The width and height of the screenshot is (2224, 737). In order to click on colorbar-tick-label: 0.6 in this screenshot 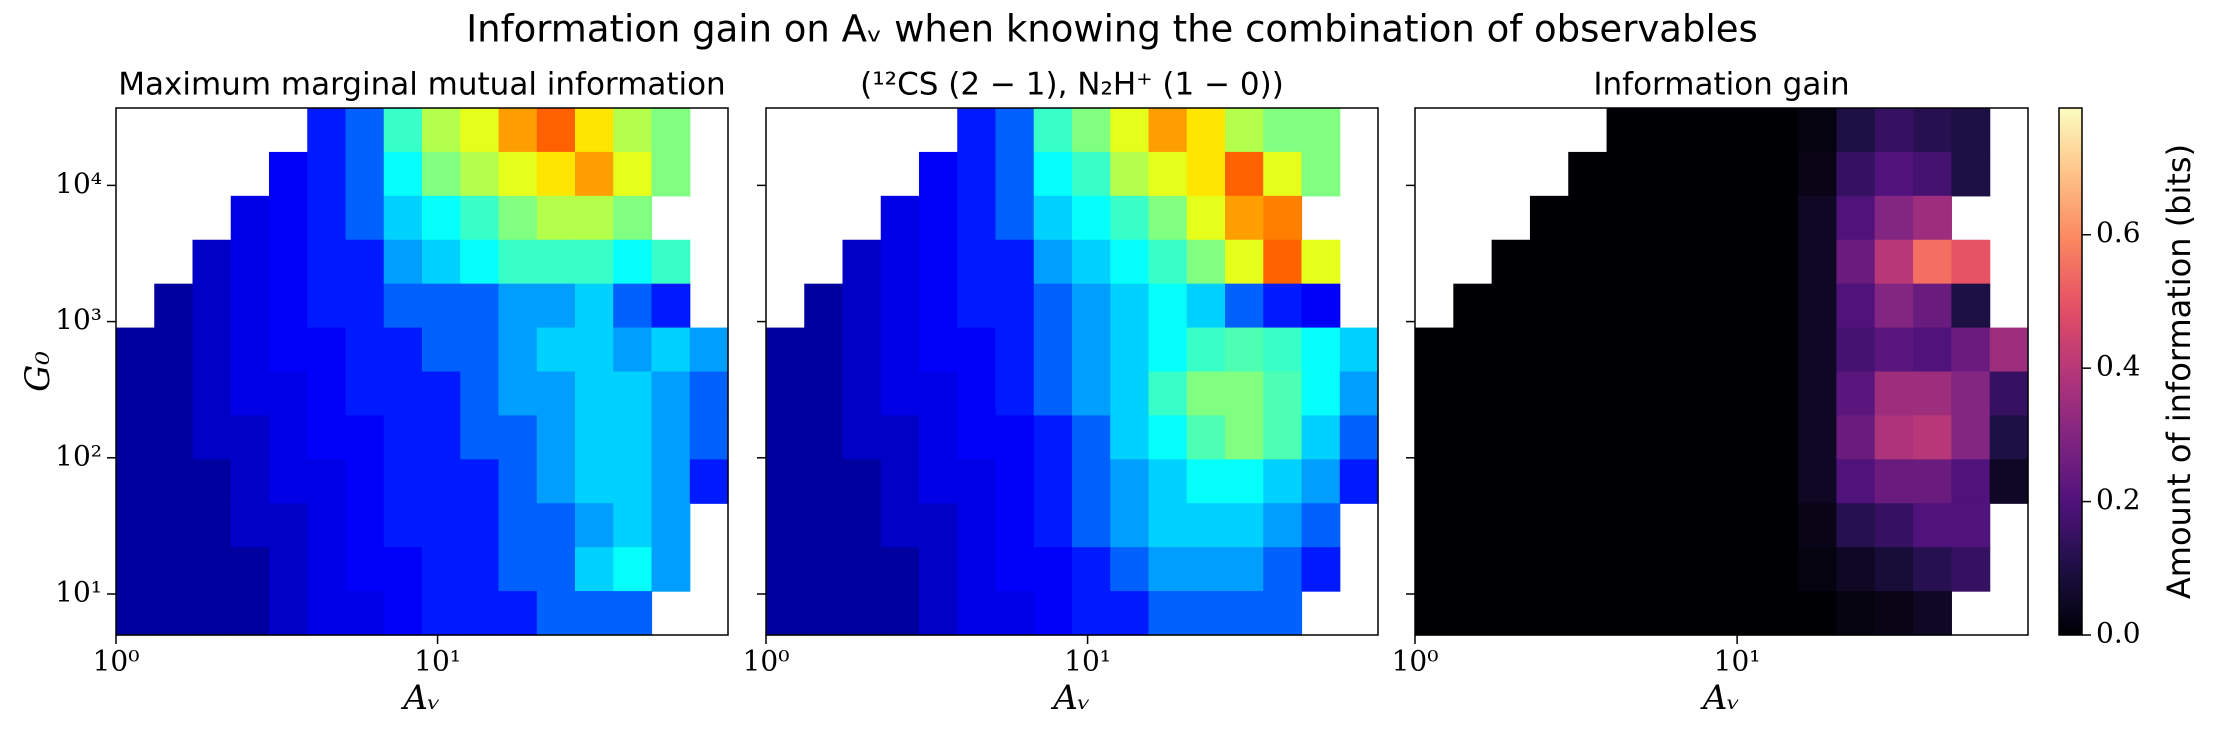, I will do `click(2118, 232)`.